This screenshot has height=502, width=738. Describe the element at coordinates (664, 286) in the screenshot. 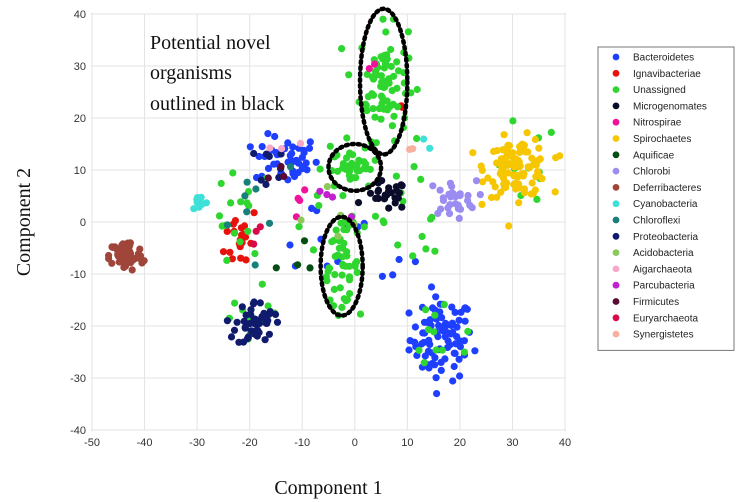

I see `legend-label: Parcubacteria` at that location.